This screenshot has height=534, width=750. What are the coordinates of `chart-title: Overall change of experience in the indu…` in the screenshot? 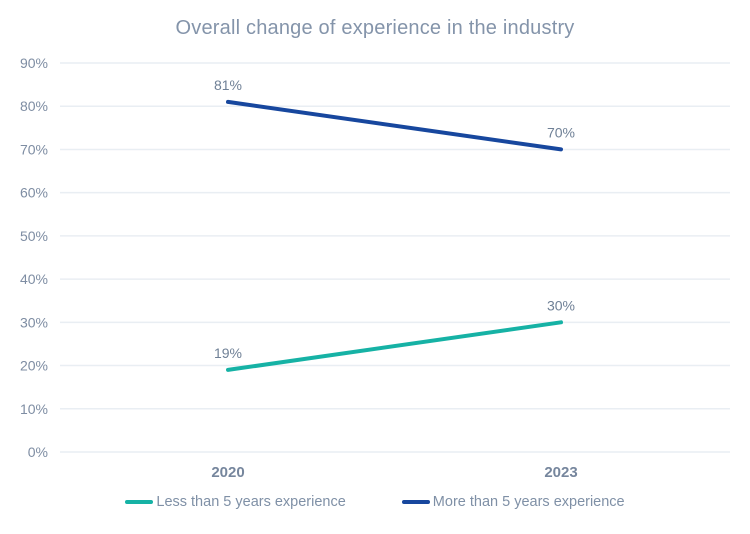 It's located at (375, 28).